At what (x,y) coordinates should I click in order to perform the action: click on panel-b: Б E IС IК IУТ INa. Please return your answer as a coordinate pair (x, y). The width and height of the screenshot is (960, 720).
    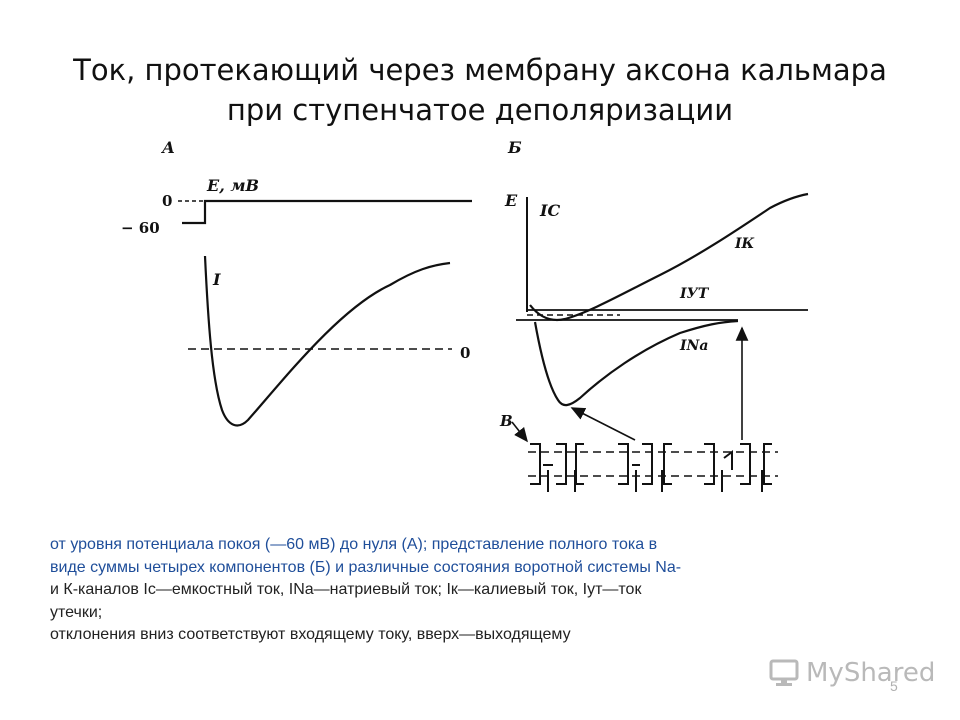
    Looking at the image, I should click on (656, 272).